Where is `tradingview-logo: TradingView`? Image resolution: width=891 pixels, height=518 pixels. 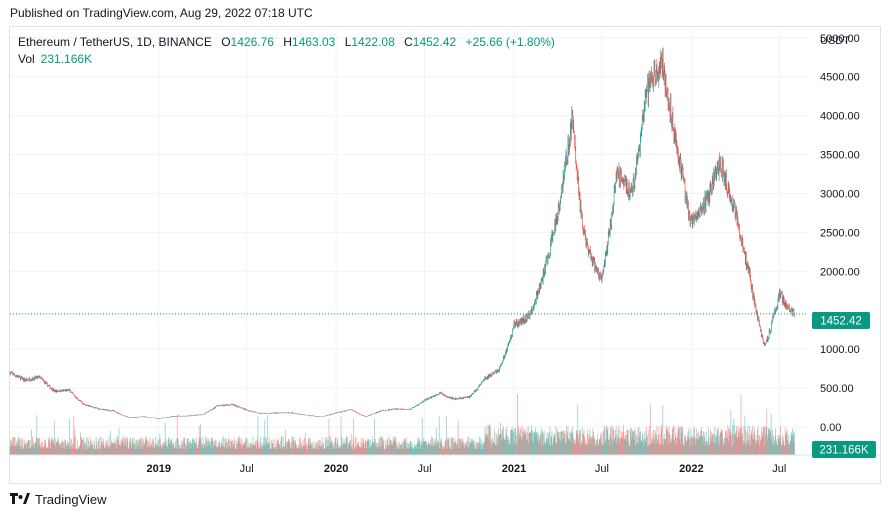
tradingview-logo: TradingView is located at coordinates (58, 499).